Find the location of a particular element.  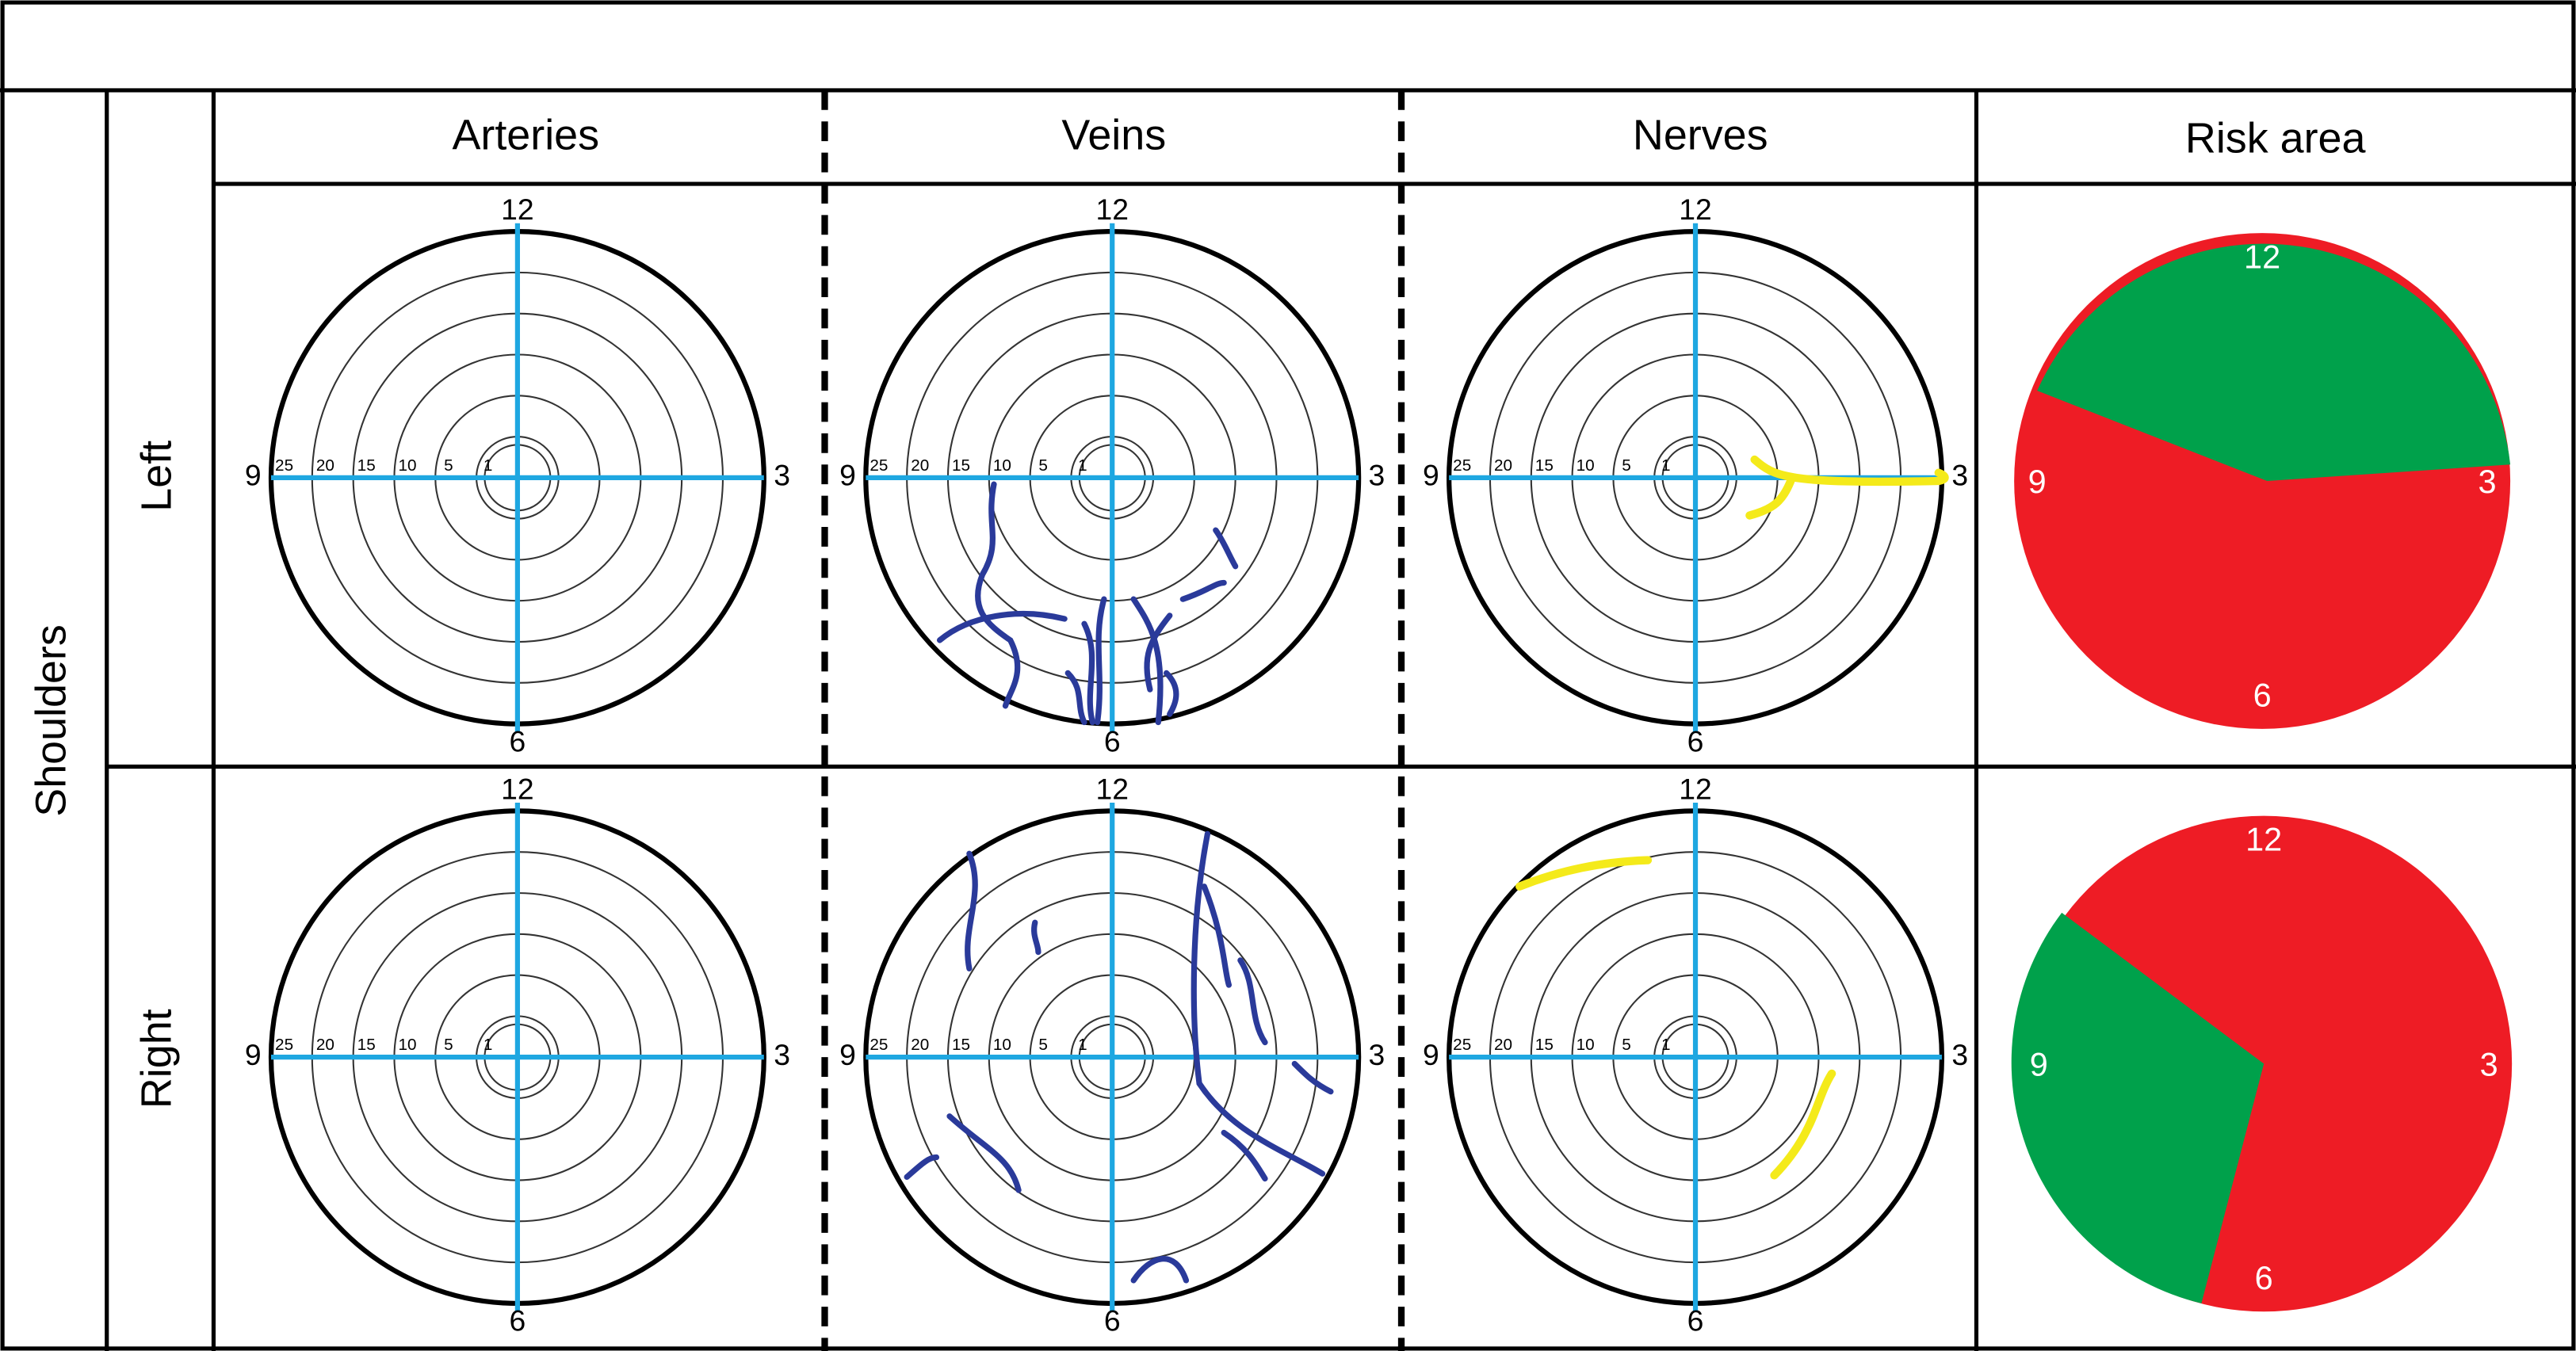

row-group-label: Shoulders is located at coordinates (51, 720).